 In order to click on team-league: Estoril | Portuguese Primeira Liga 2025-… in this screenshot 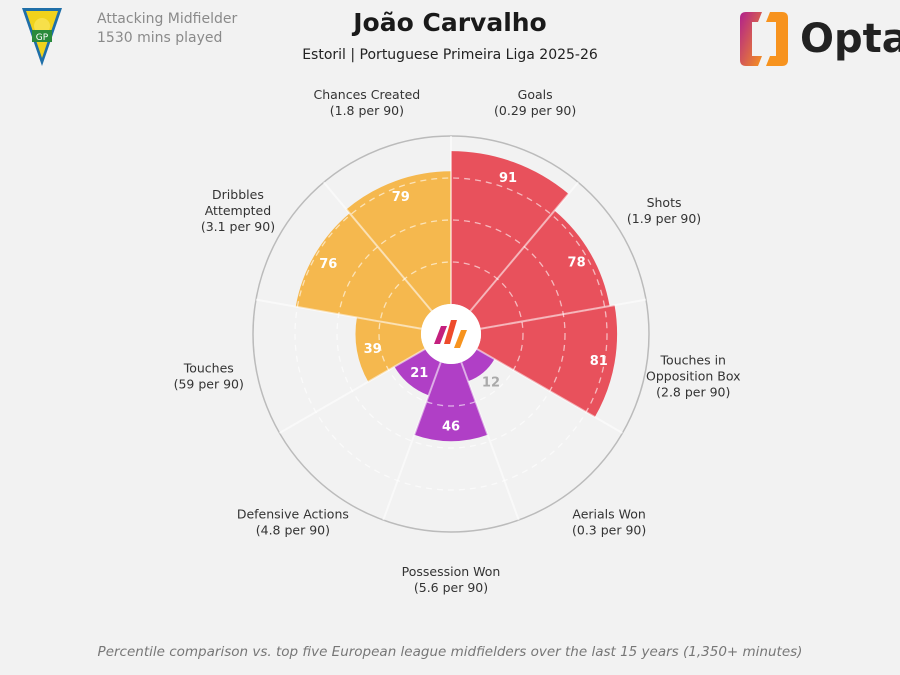, I will do `click(450, 55)`.